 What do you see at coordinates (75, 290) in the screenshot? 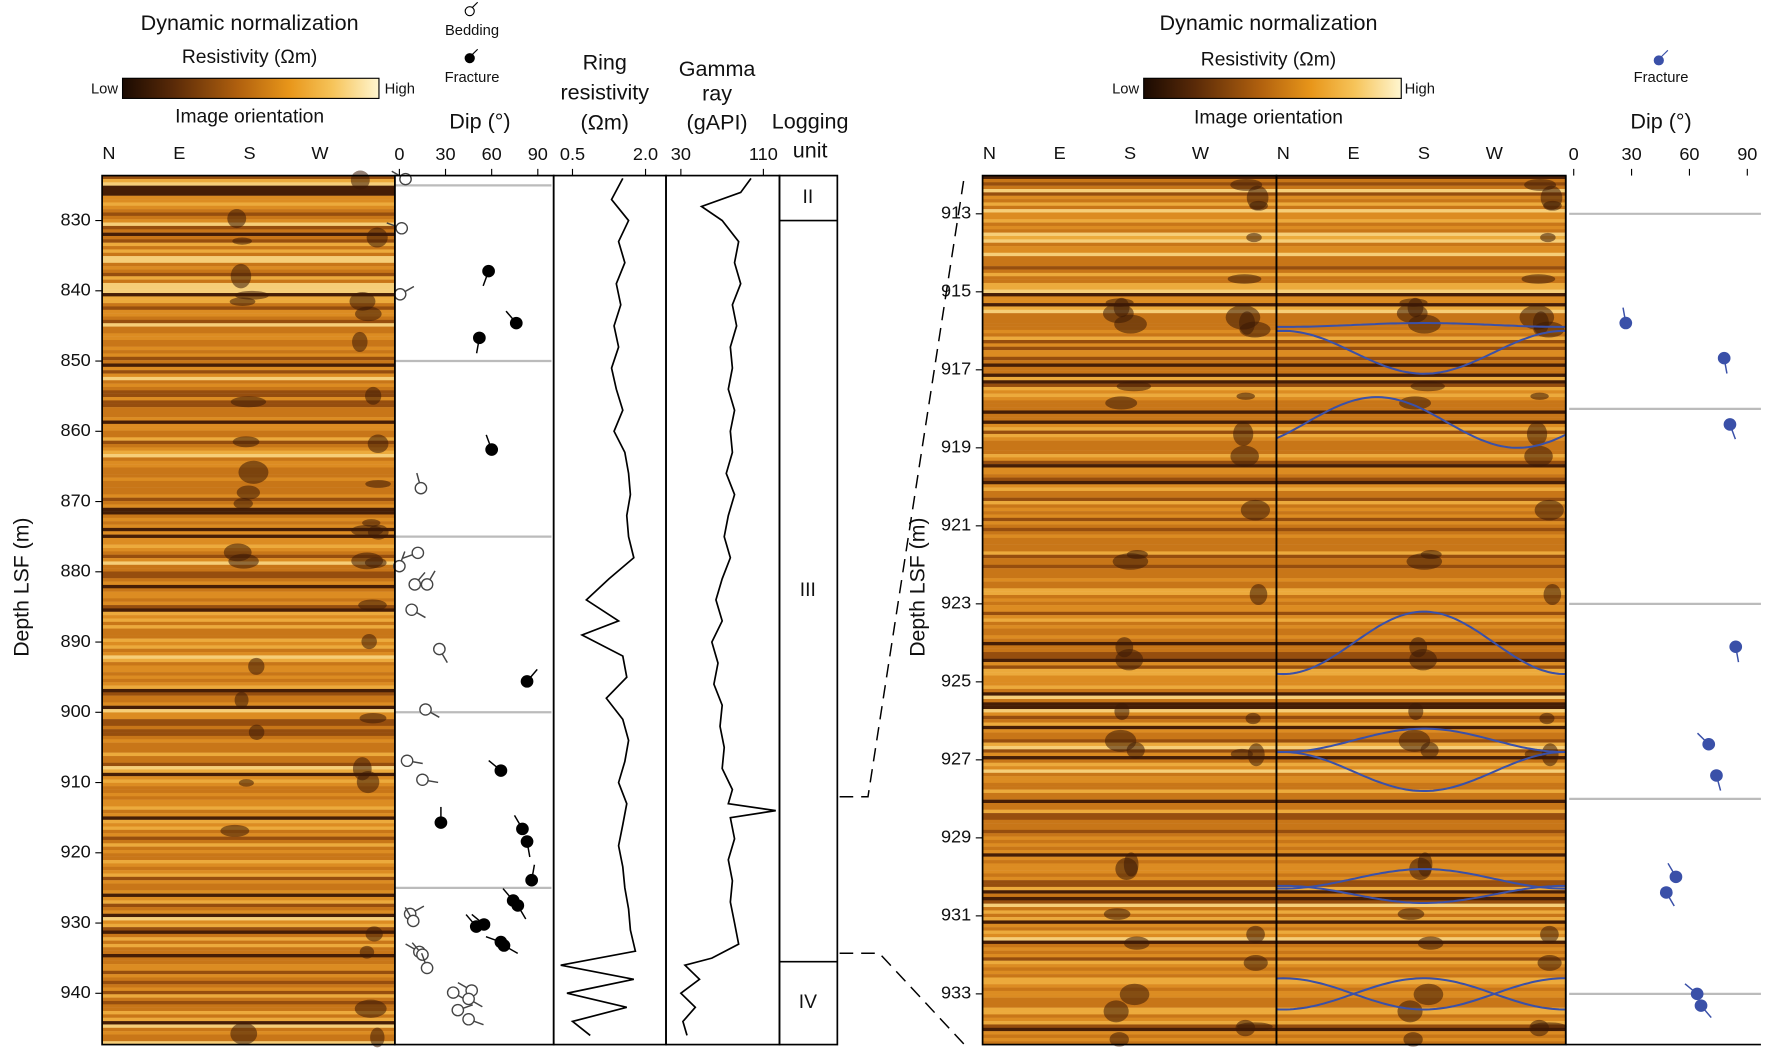
I see `y-tick-label: 840` at bounding box center [75, 290].